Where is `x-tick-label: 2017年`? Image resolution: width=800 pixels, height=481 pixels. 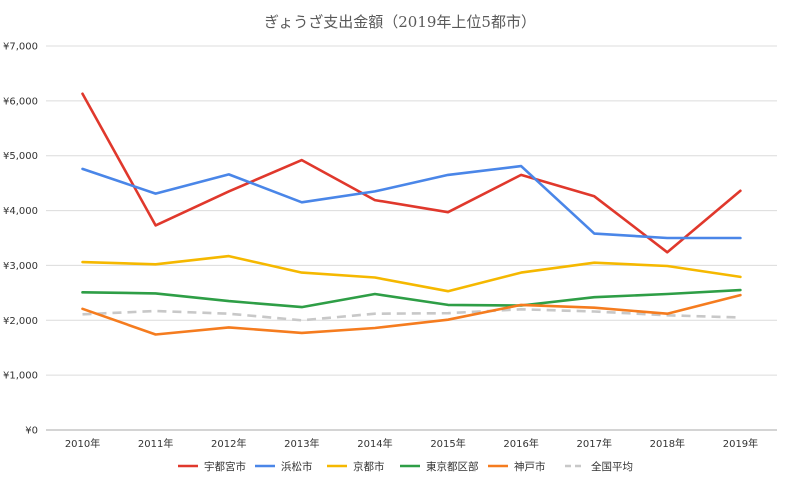 x-tick-label: 2017年 is located at coordinates (594, 443).